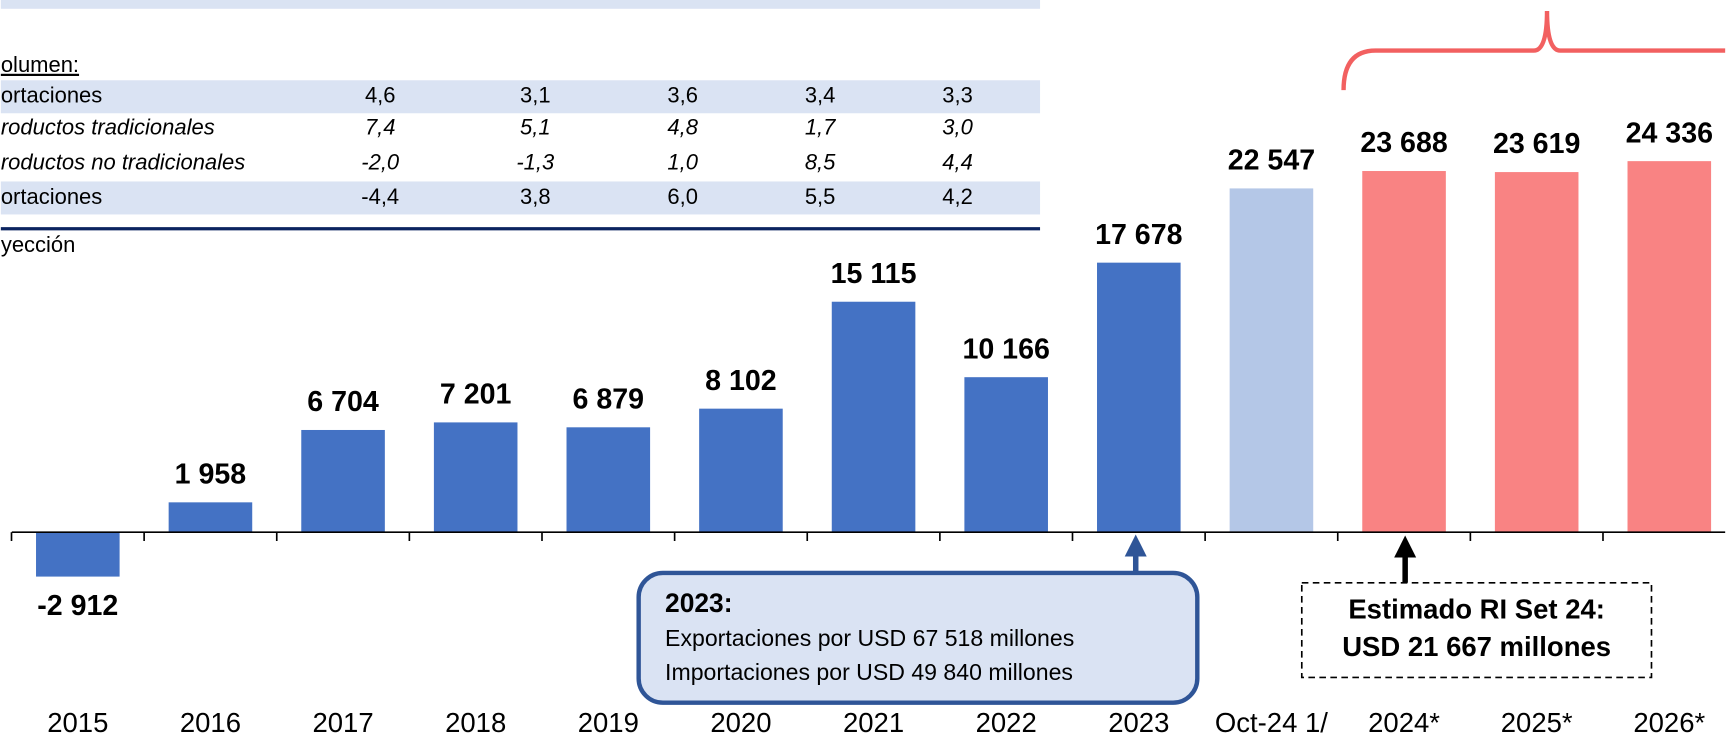 This screenshot has width=1726, height=739. Describe the element at coordinates (1537, 722) in the screenshot. I see `x-tick-label: 2025*` at that location.